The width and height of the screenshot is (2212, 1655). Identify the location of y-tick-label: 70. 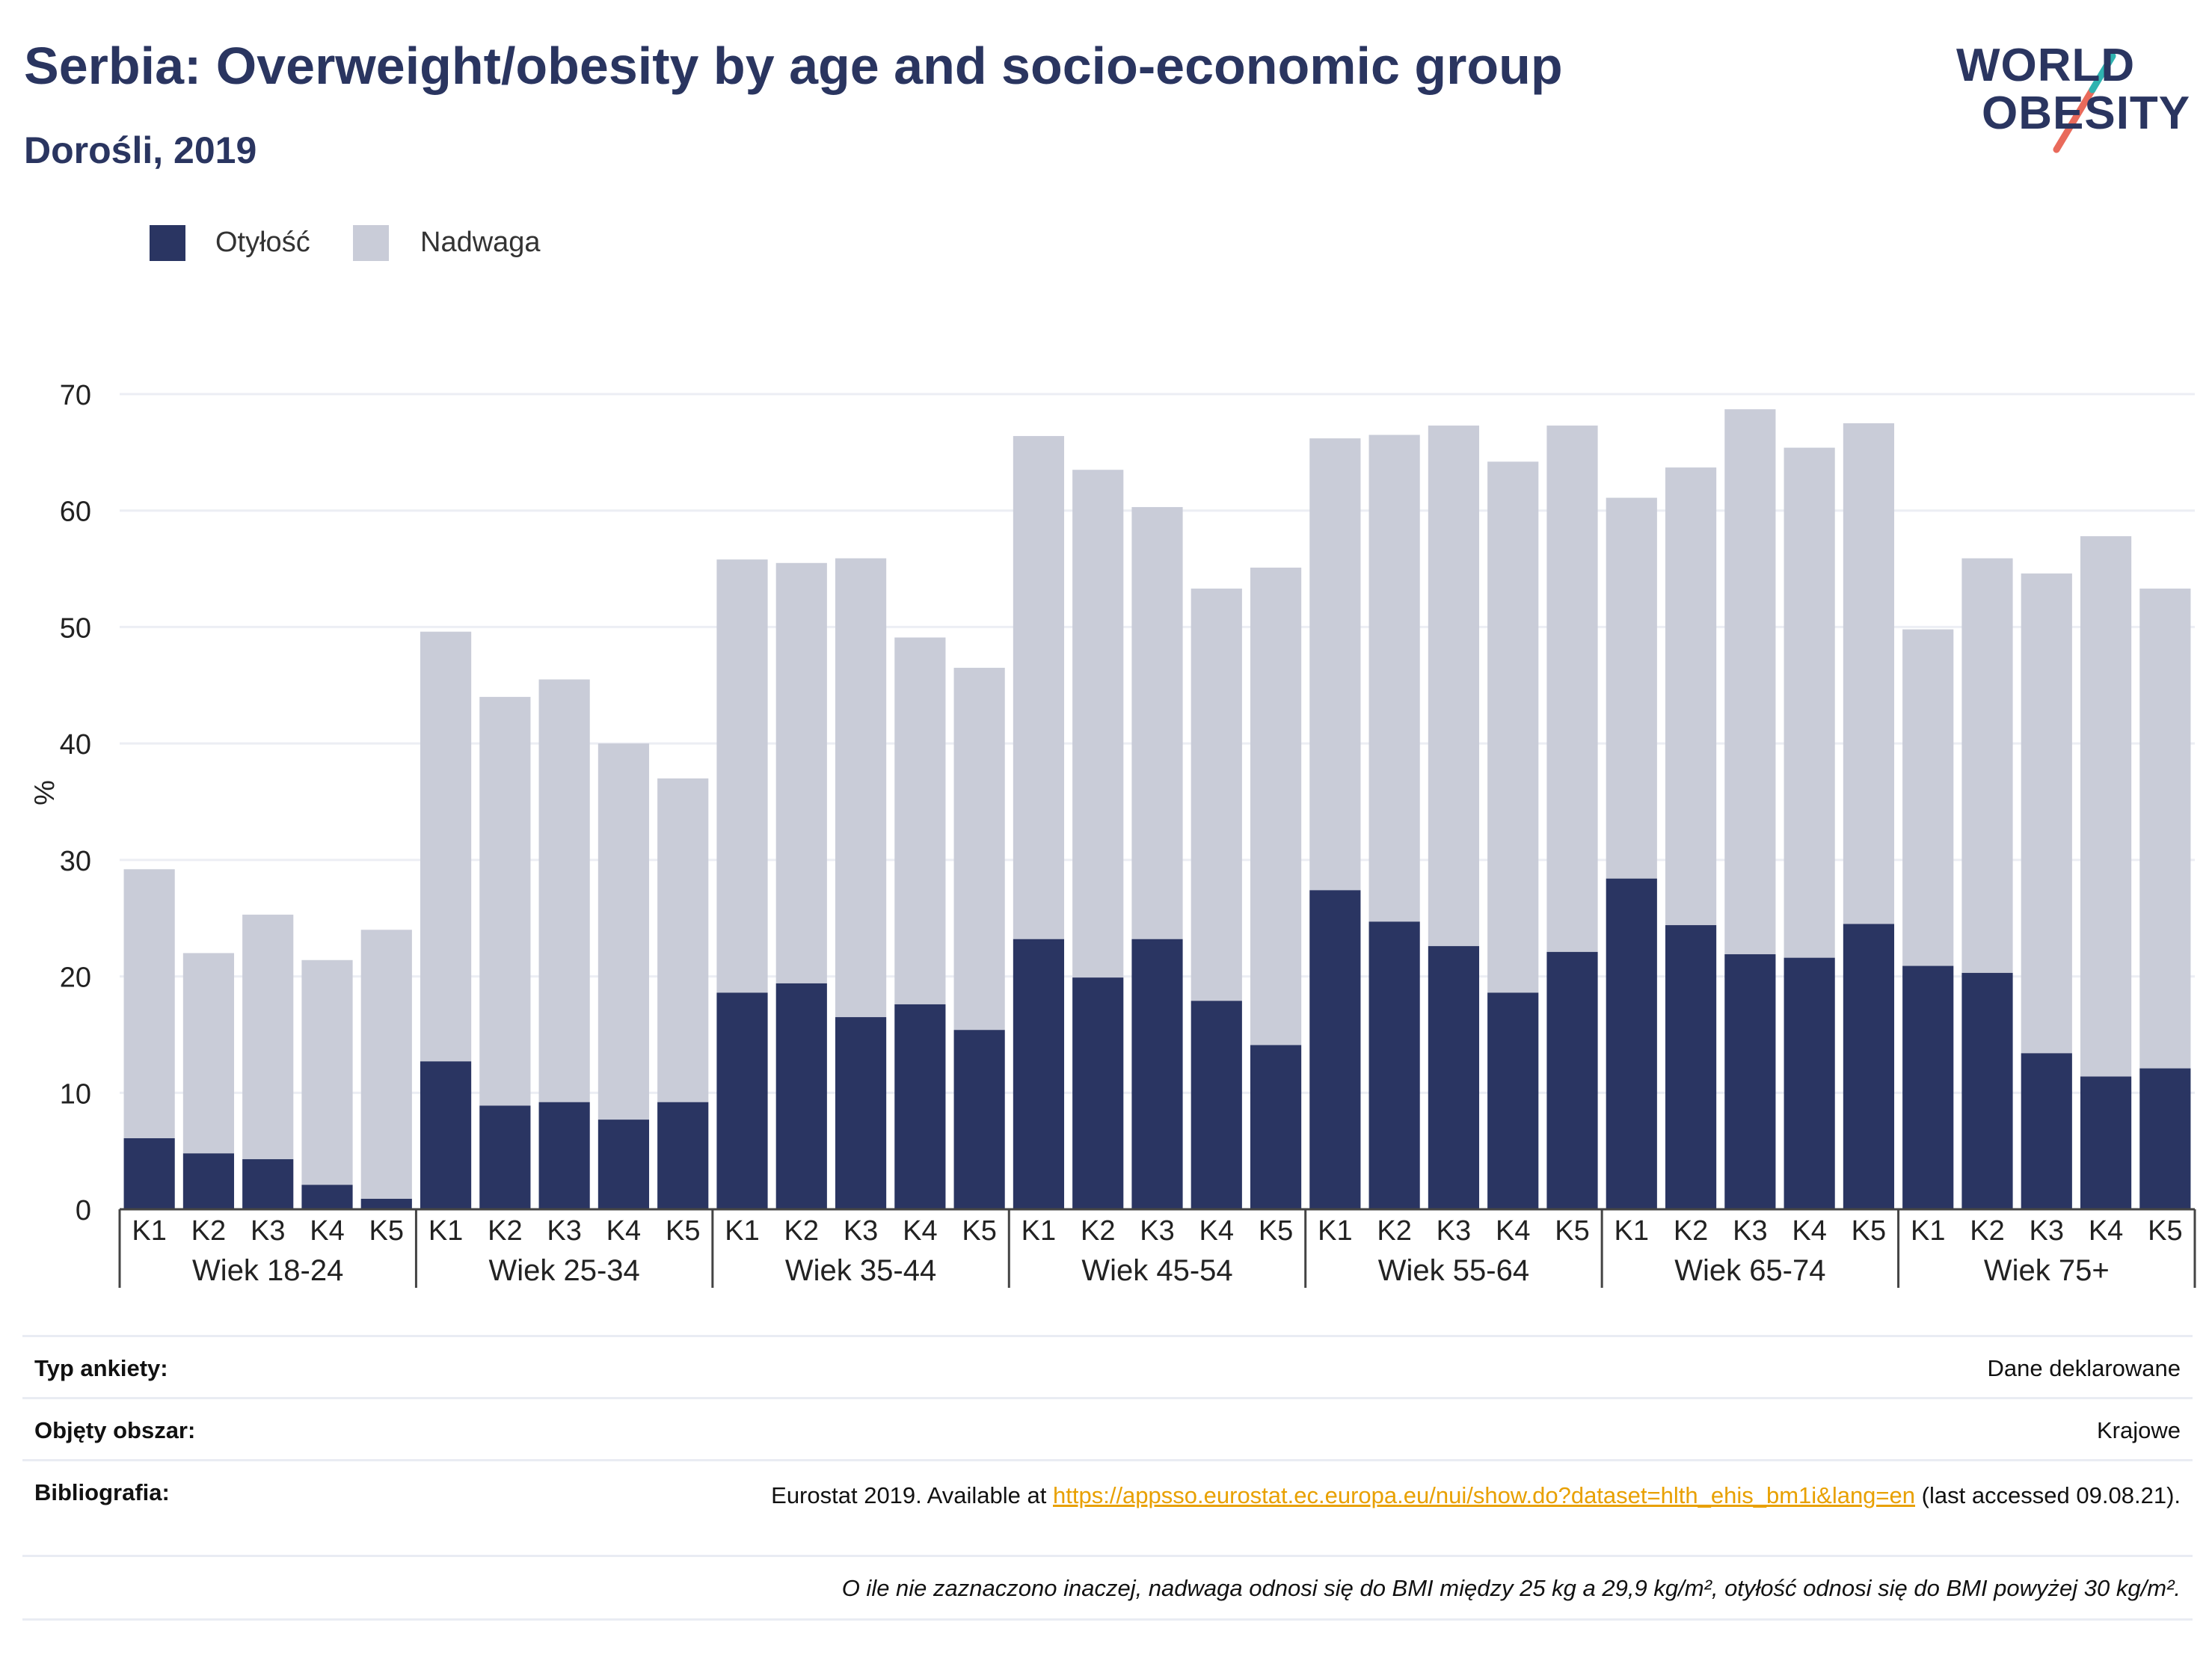
(75, 395).